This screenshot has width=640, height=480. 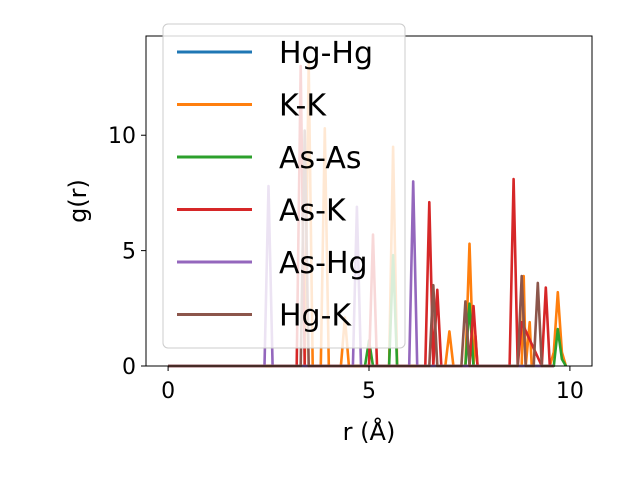 I want to click on legend-label: As-Hg, so click(x=323, y=263).